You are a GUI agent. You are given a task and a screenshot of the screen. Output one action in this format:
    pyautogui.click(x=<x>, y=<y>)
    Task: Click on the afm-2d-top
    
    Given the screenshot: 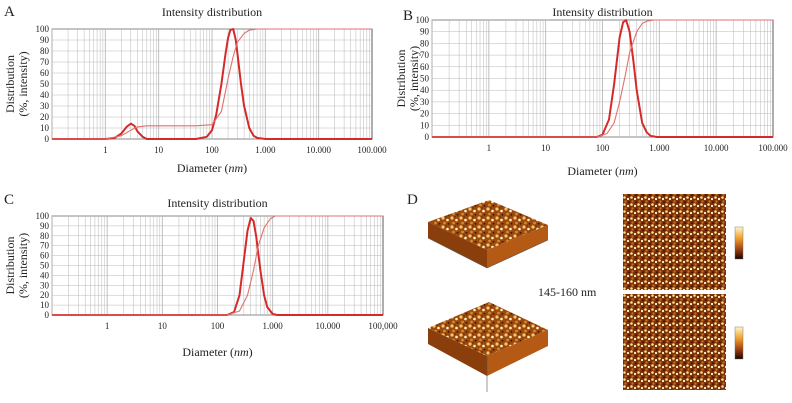 What is the action you would take?
    pyautogui.click(x=683, y=242)
    